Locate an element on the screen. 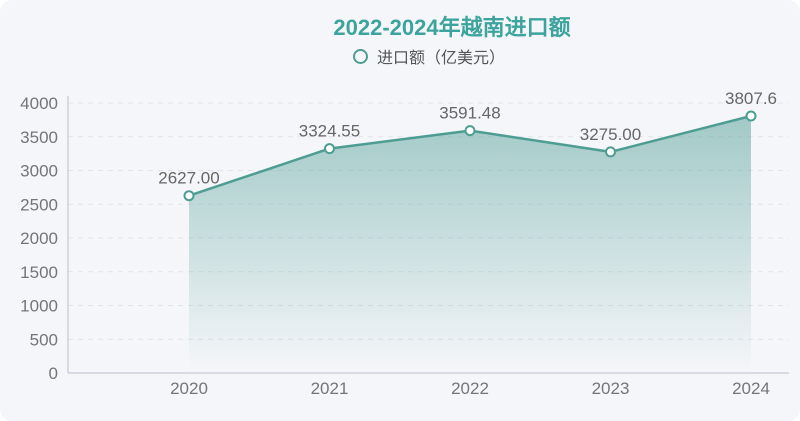  y-axis-tick-label: 0 is located at coordinates (53, 373).